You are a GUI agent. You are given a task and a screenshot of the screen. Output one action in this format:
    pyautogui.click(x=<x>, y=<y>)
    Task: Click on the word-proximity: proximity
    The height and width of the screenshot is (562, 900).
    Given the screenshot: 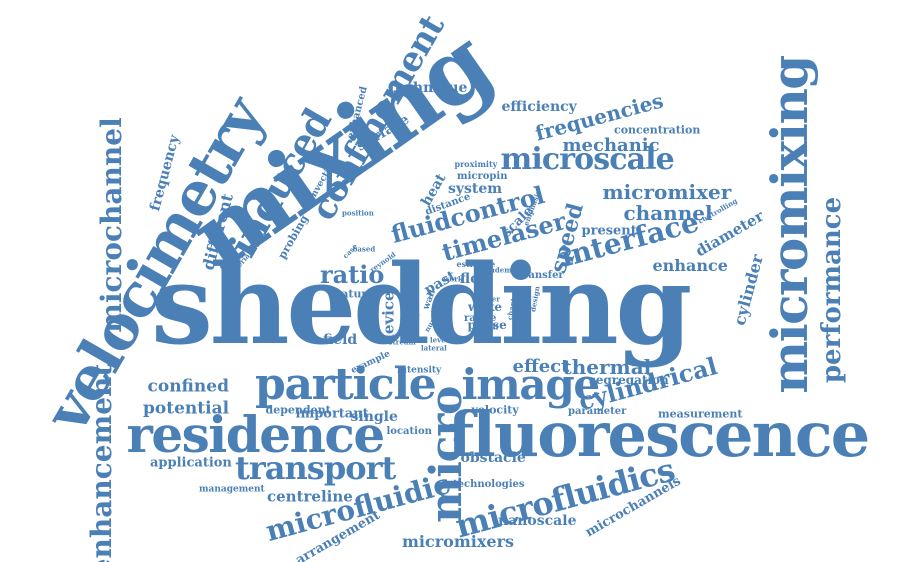 What is the action you would take?
    pyautogui.click(x=476, y=164)
    